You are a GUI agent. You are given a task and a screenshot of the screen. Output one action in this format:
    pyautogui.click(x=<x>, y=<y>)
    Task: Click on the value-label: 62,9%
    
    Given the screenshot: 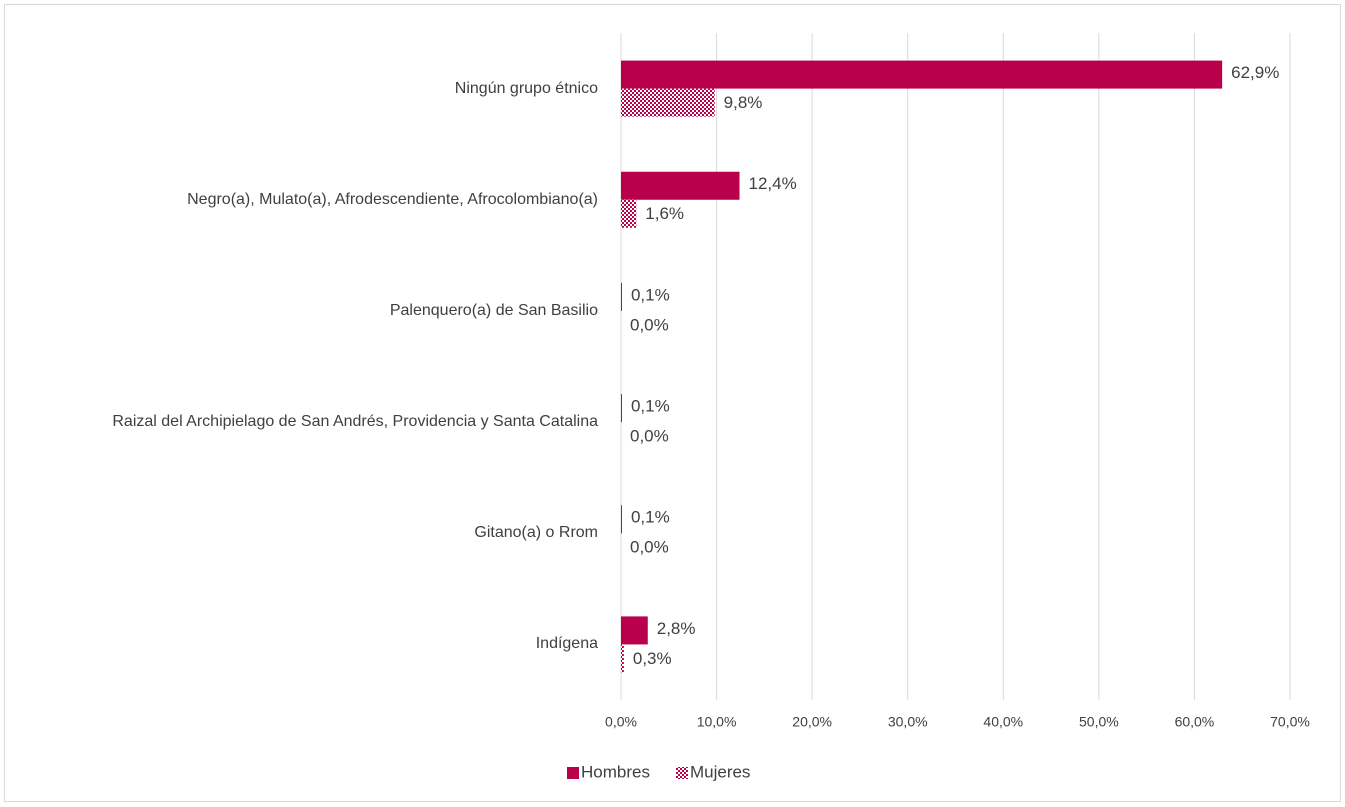 What is the action you would take?
    pyautogui.click(x=1255, y=72)
    